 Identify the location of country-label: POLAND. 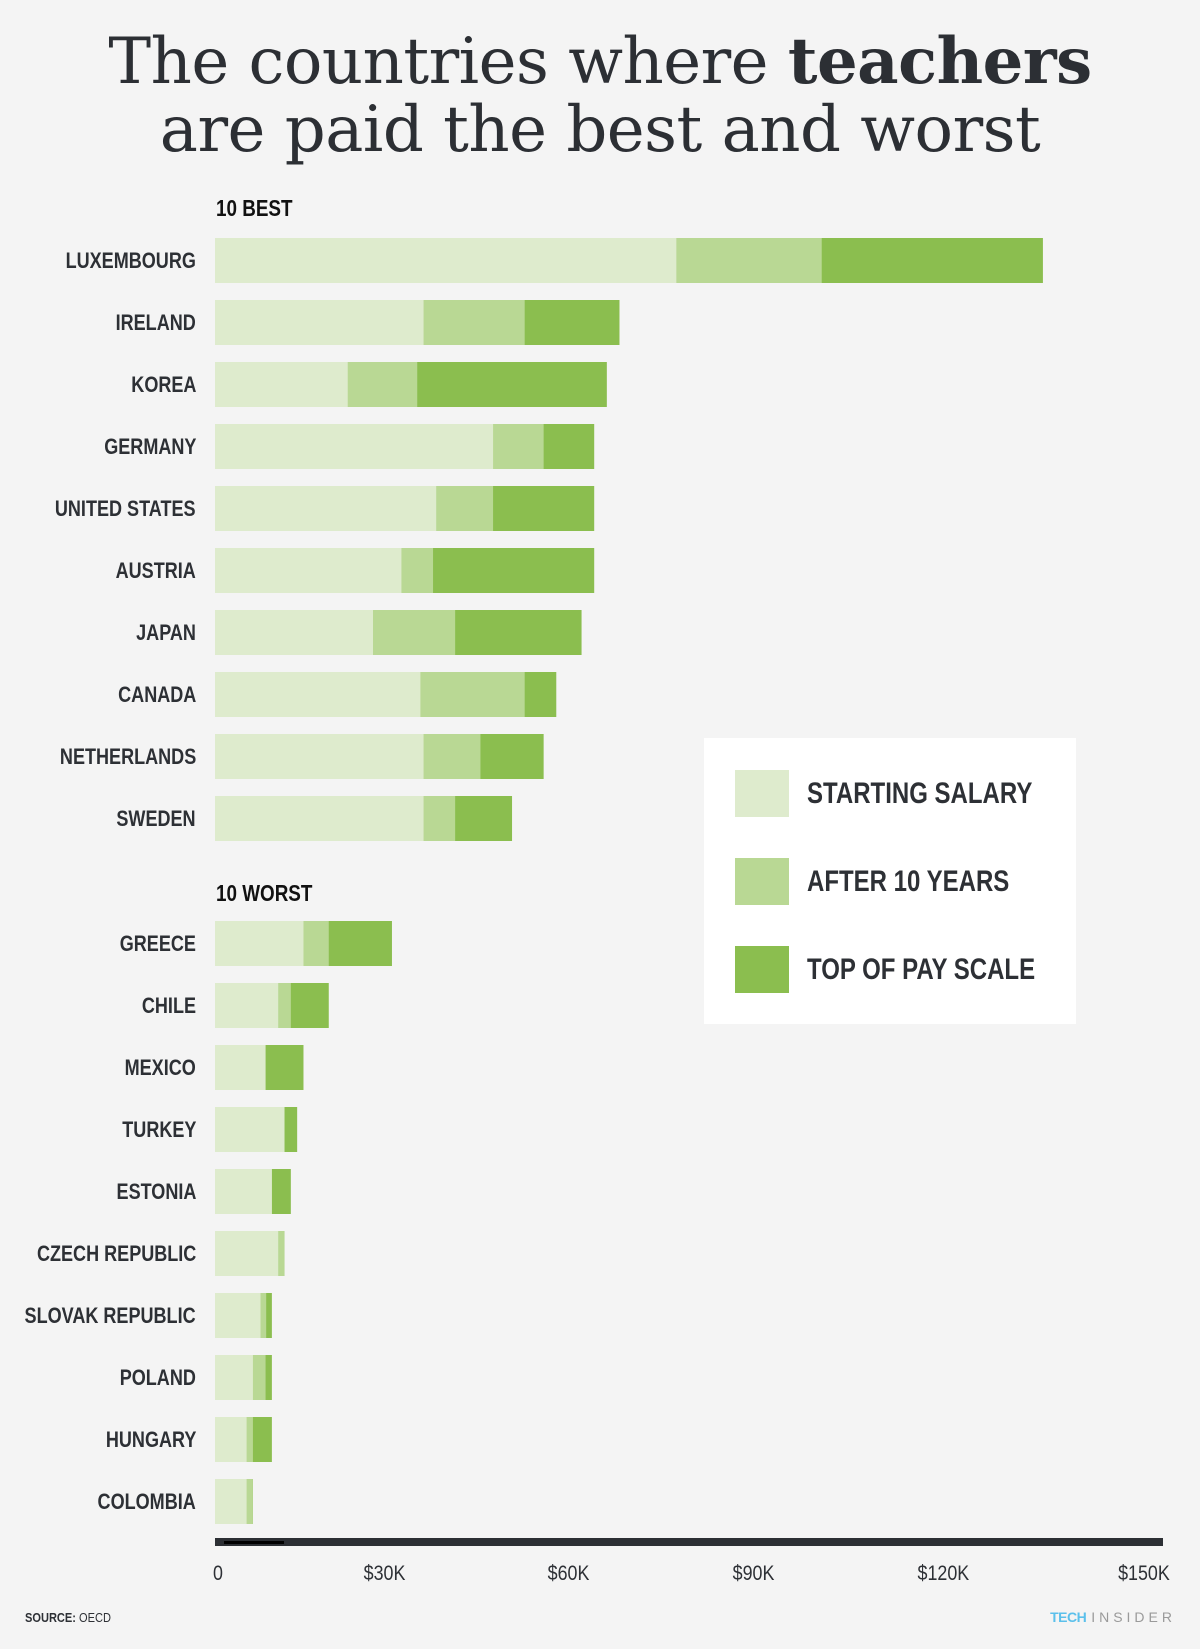
(157, 1377).